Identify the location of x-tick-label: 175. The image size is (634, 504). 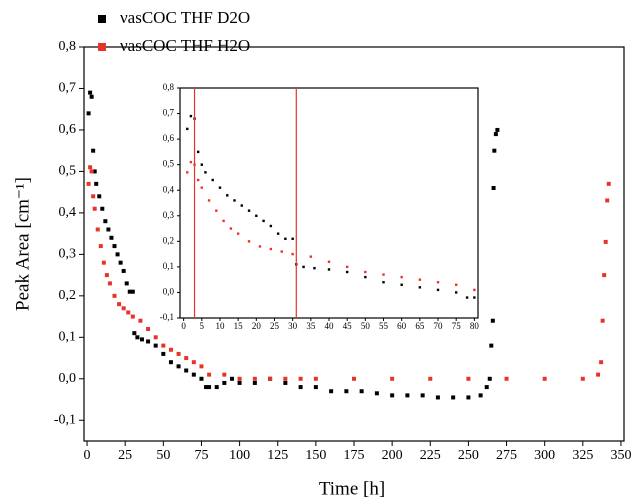
(354, 455).